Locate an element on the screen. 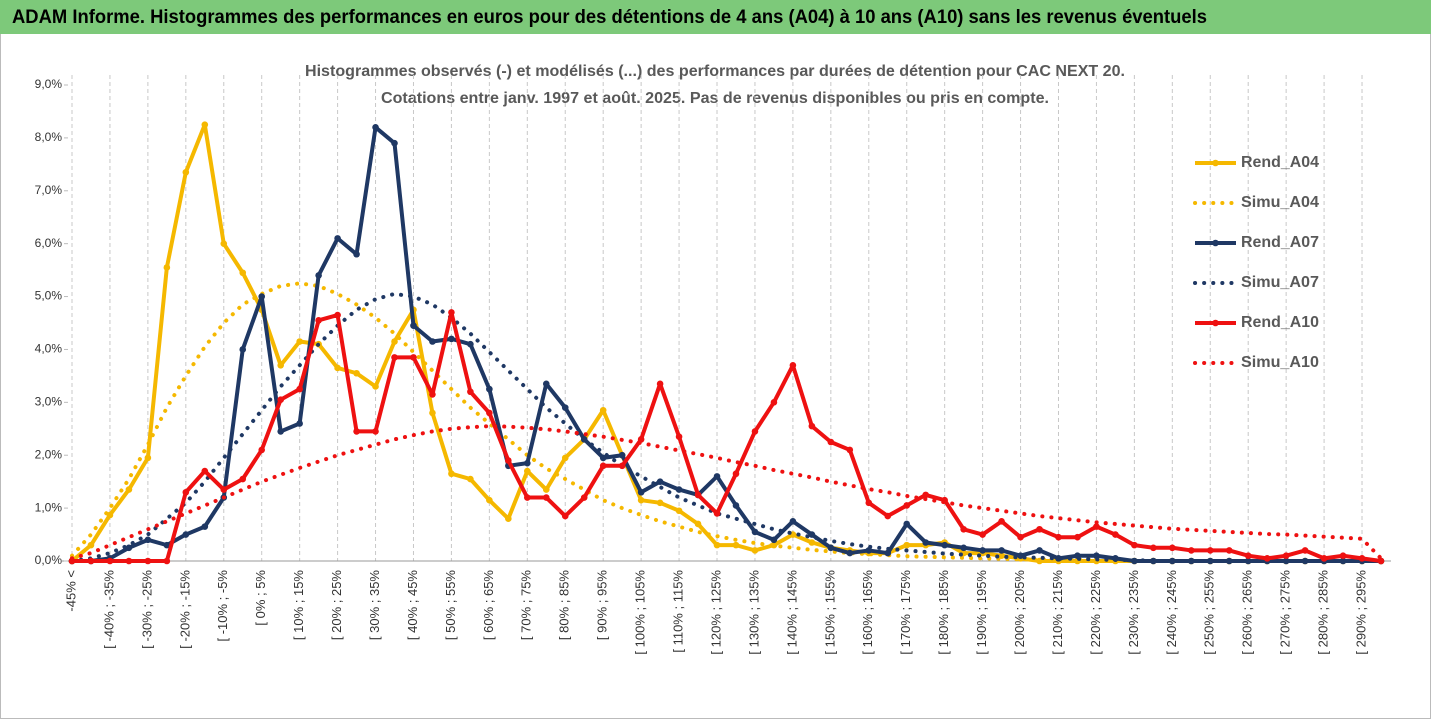 This screenshot has width=1431, height=719. x-tick-label: [ 110% ; 115% is located at coordinates (678, 611).